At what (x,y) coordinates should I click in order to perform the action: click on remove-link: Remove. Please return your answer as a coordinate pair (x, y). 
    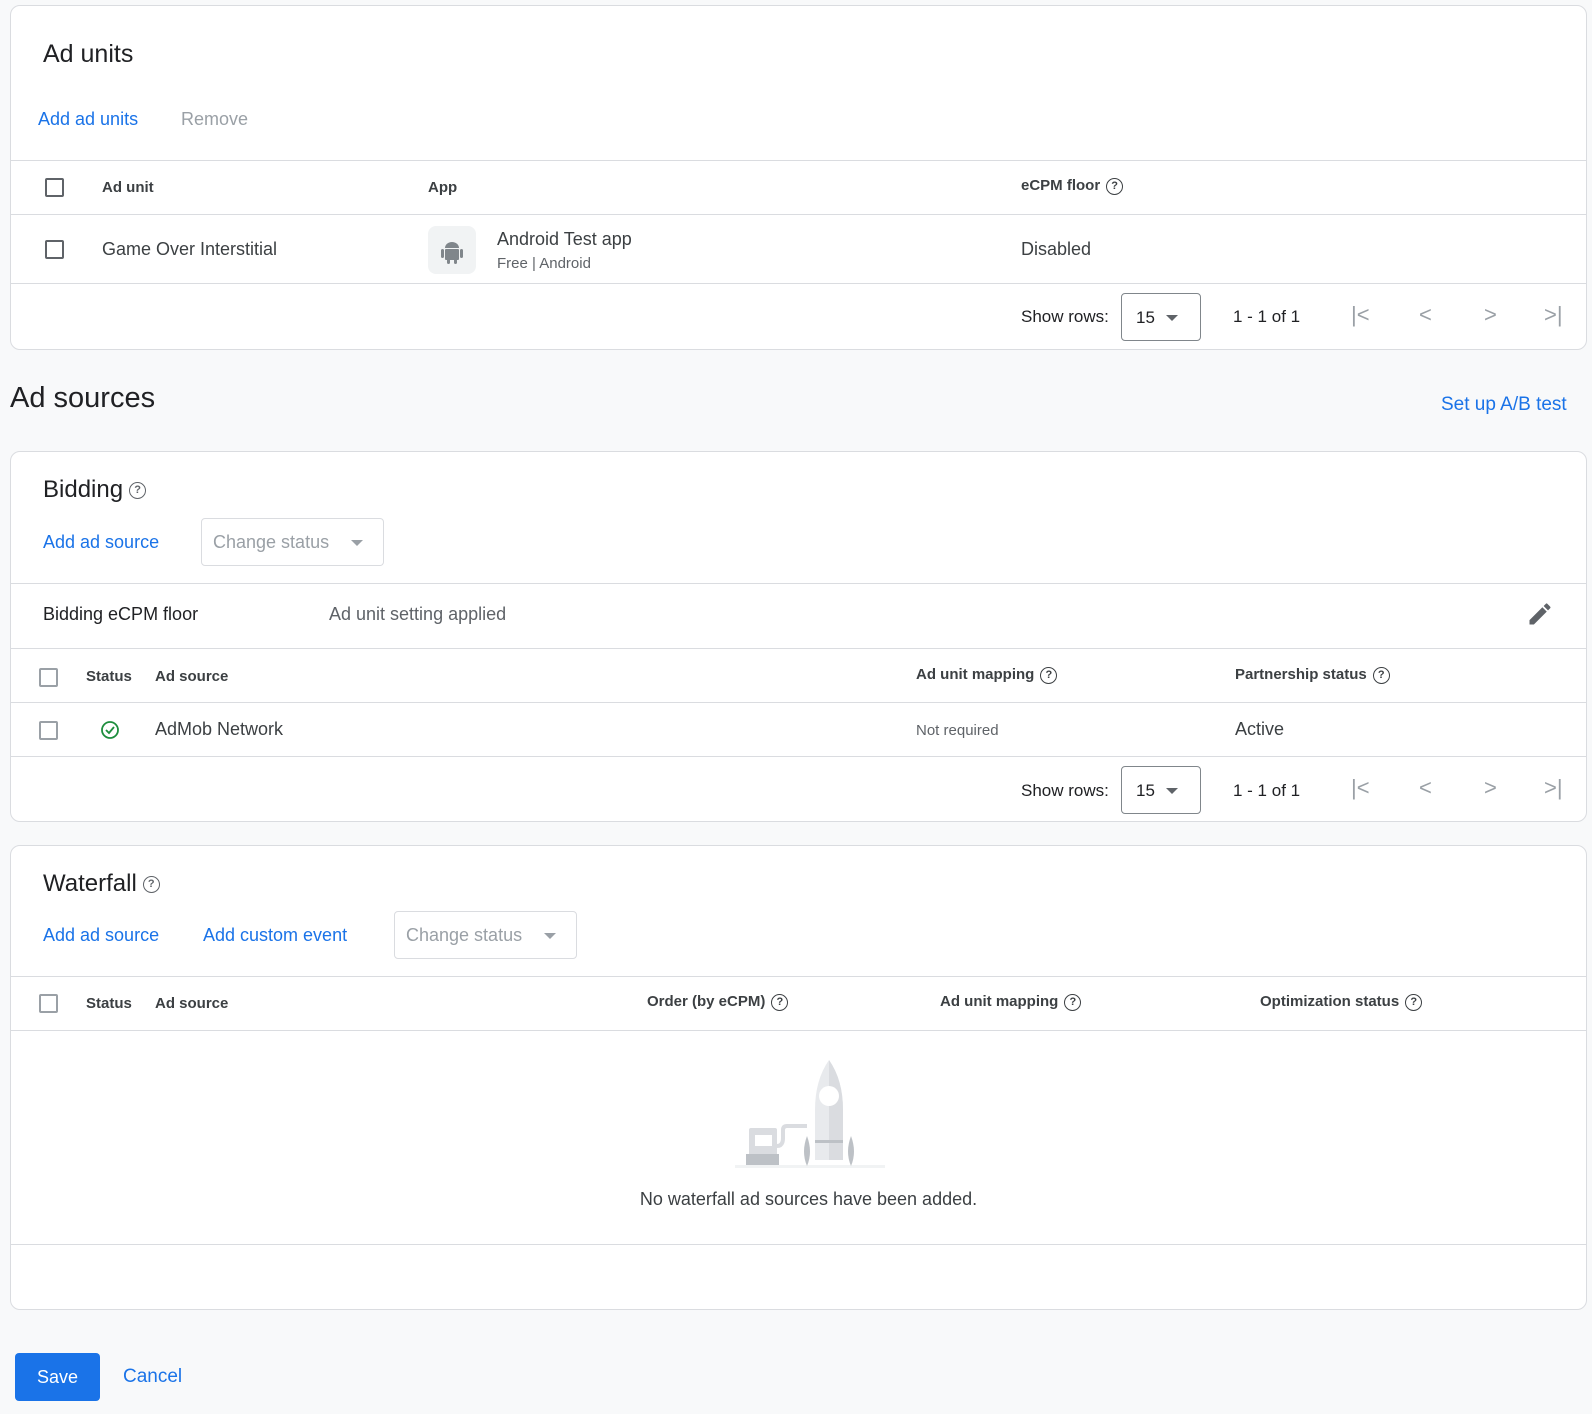
    Looking at the image, I should click on (215, 119).